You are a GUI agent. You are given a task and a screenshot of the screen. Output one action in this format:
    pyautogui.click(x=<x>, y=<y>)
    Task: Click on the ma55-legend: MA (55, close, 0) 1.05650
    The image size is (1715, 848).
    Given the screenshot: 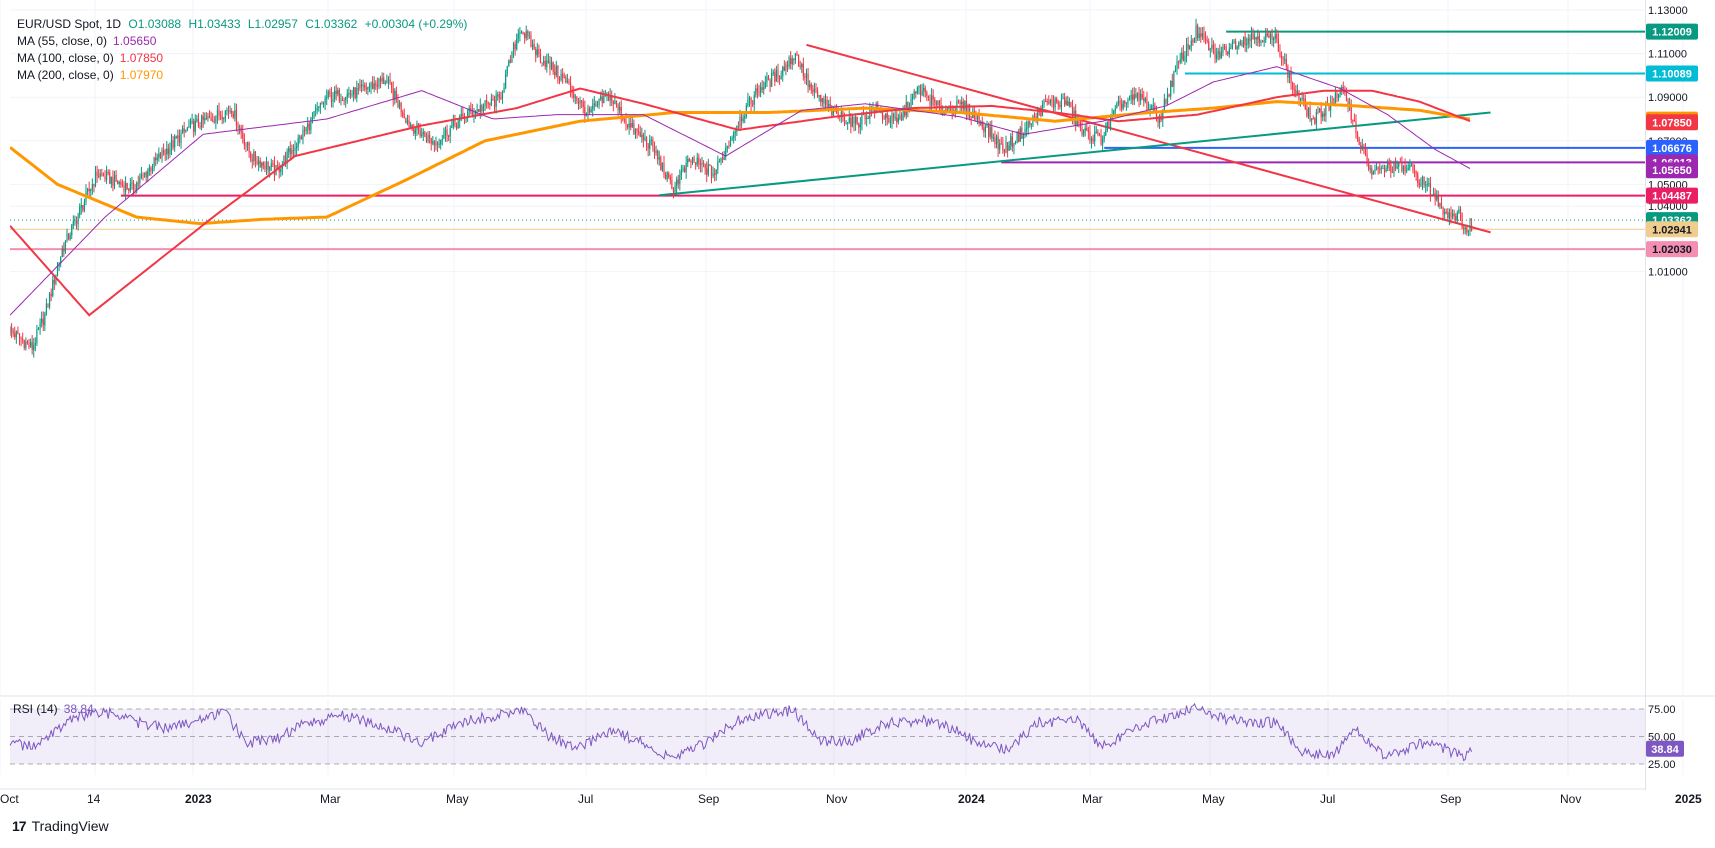 What is the action you would take?
    pyautogui.click(x=242, y=41)
    